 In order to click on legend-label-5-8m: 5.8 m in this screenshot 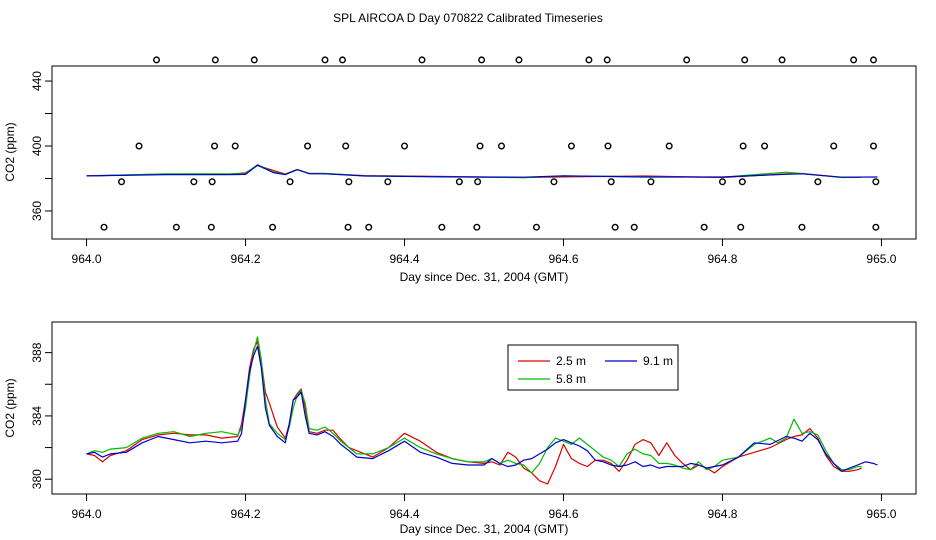, I will do `click(571, 379)`.